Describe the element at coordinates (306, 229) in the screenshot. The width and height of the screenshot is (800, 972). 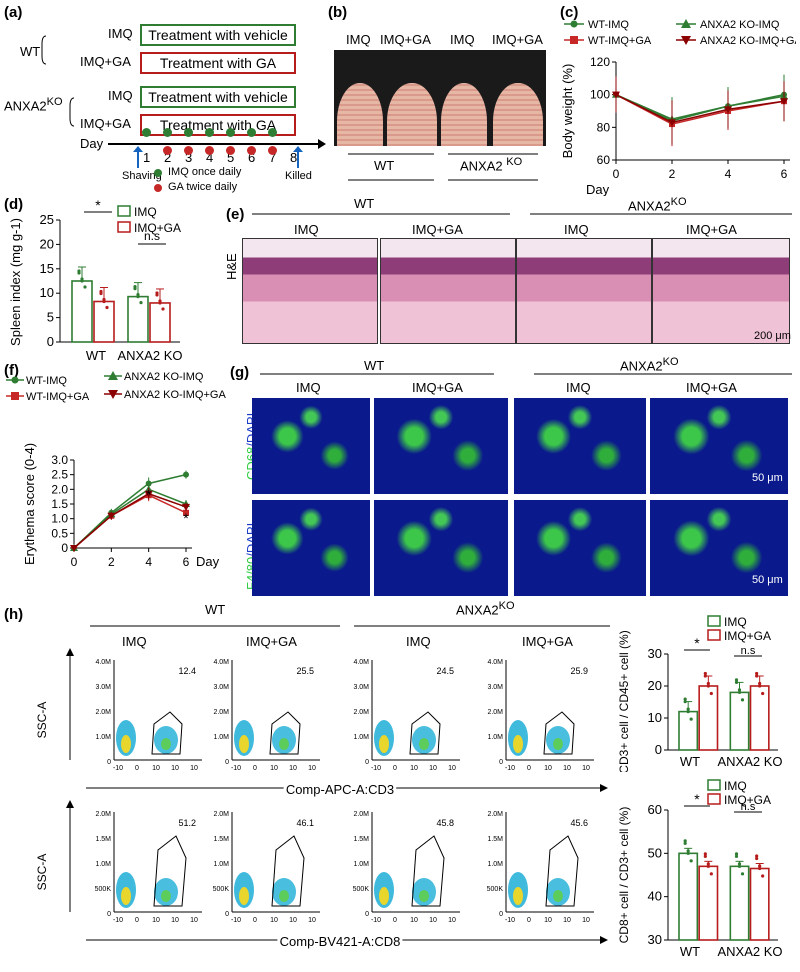
I see `e-col-1: IMQ` at that location.